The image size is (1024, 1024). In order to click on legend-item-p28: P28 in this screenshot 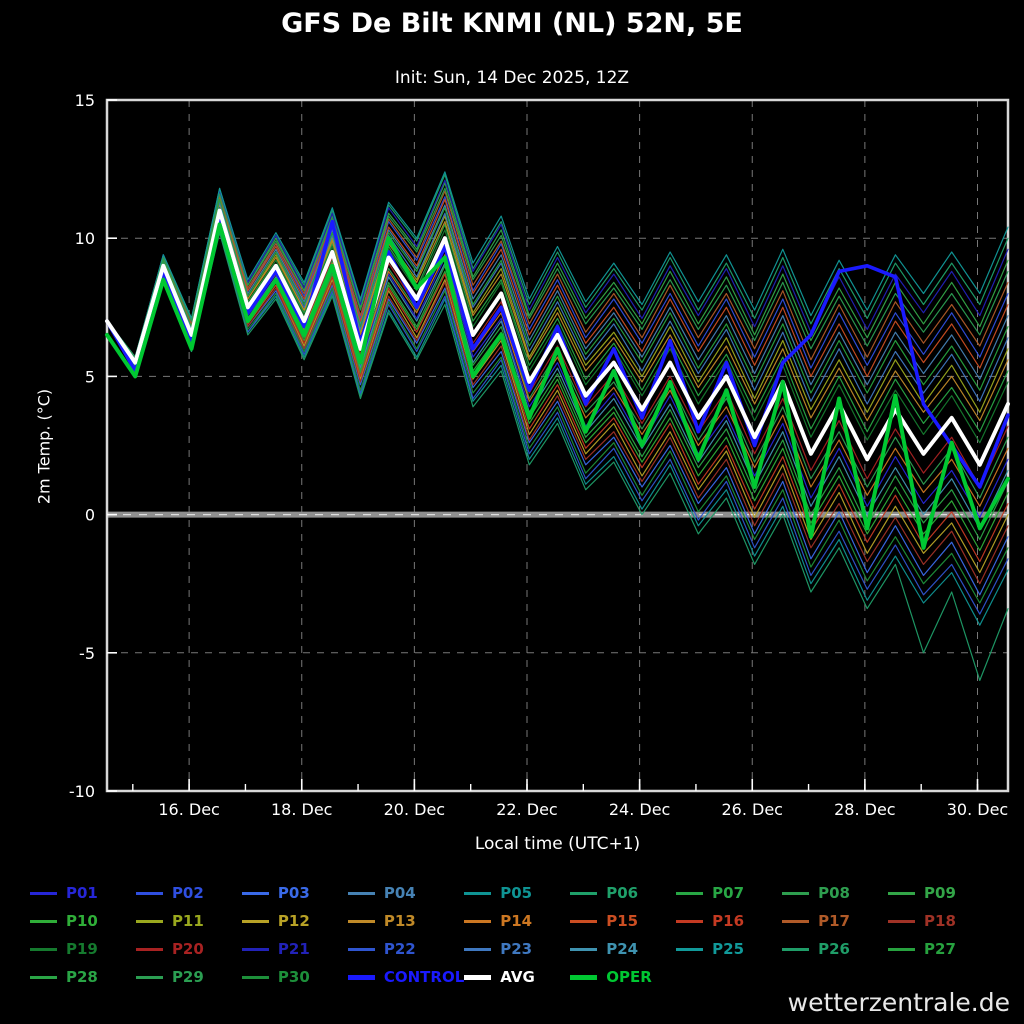, I will do `click(83, 977)`.